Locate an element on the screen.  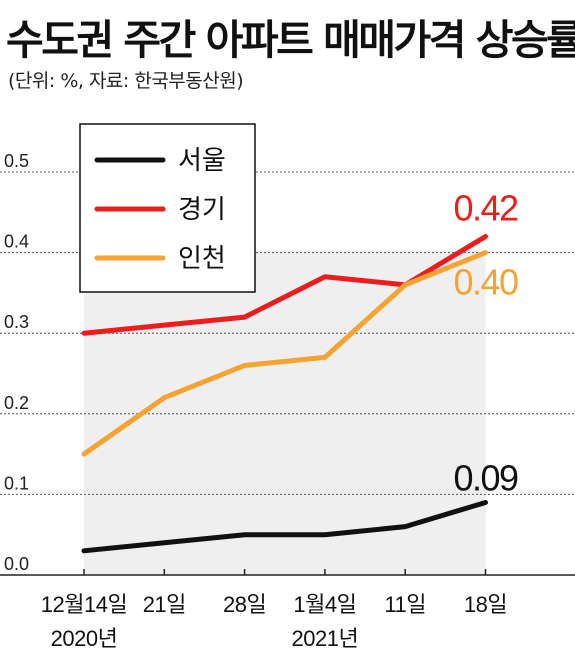
data-label-서울: 0.09 is located at coordinates (485, 477).